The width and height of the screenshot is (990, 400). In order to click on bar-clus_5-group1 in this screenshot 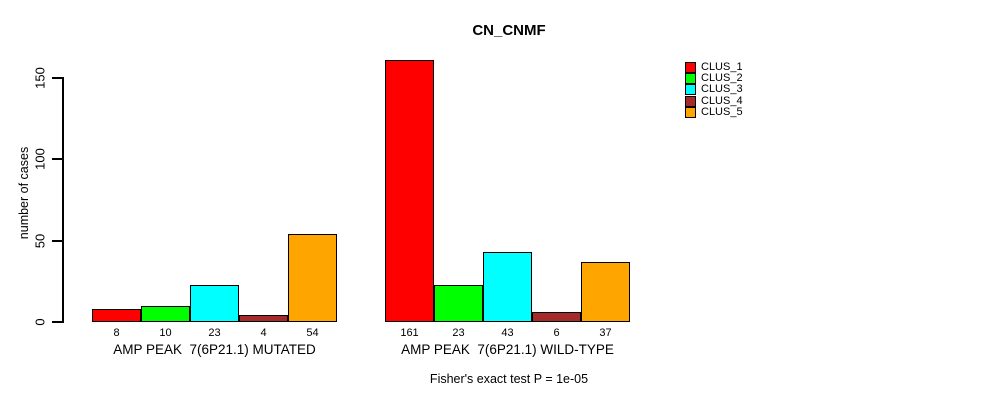, I will do `click(312, 278)`.